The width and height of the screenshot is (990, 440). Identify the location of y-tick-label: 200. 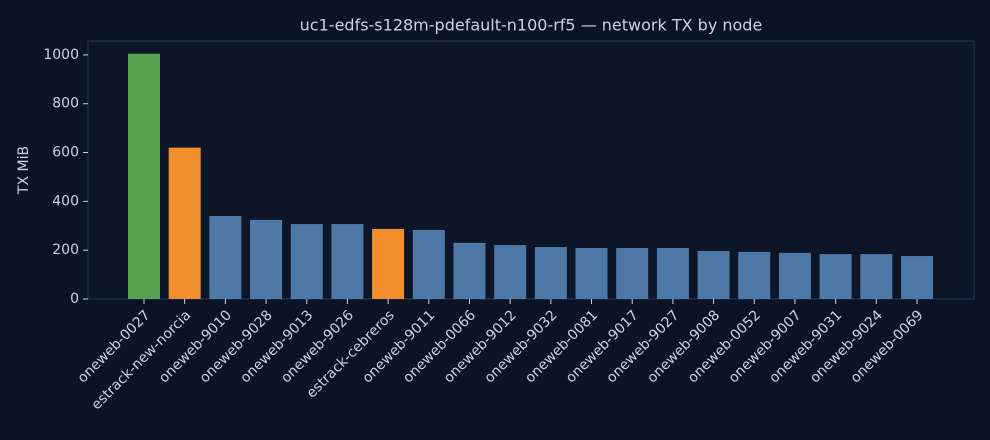
(65, 250).